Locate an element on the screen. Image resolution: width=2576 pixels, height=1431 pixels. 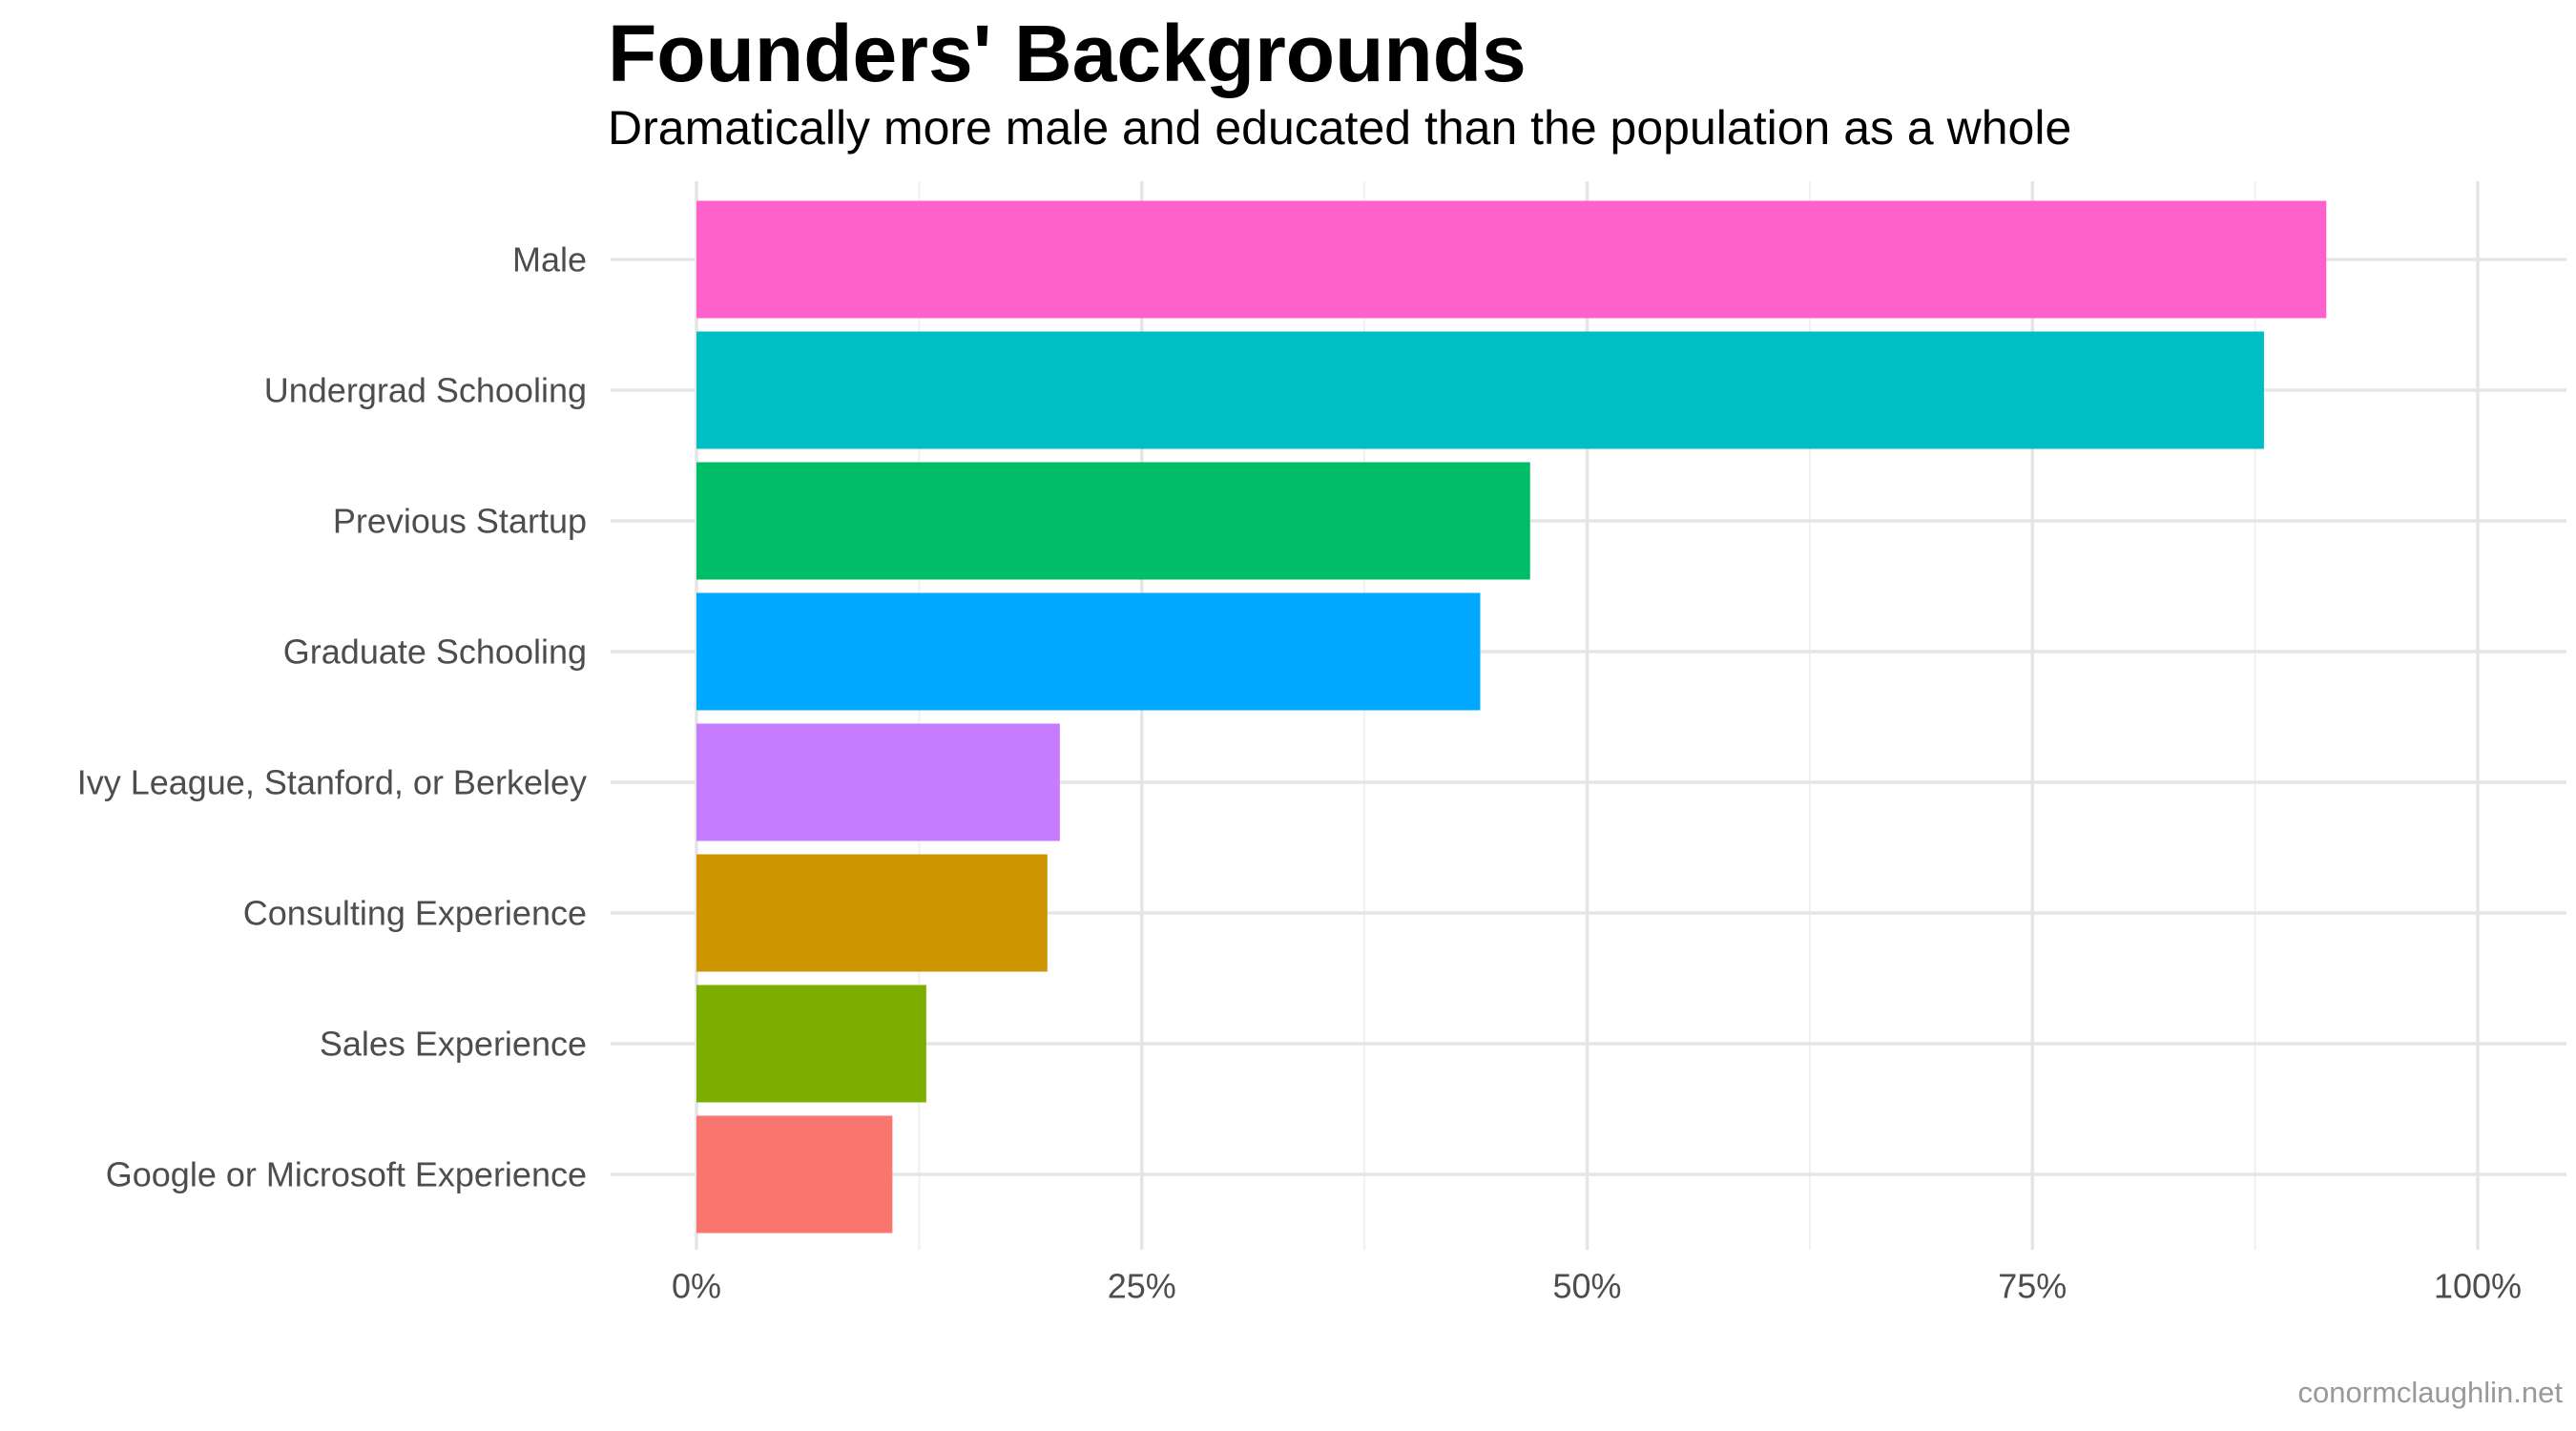
category-label: Consulting Experience is located at coordinates (415, 913).